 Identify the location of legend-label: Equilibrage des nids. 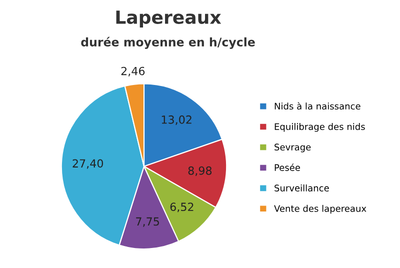
(319, 127).